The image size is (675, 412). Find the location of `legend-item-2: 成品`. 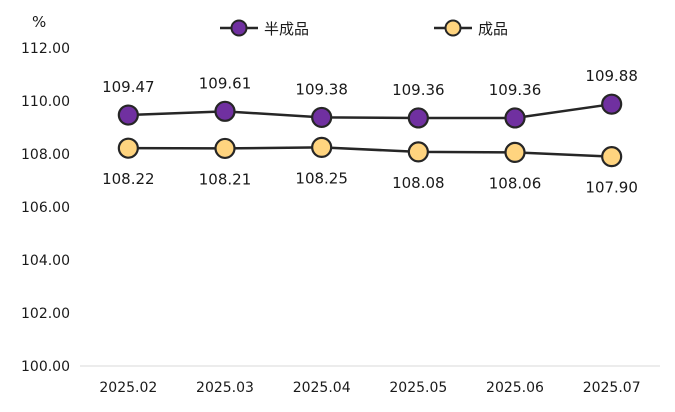

legend-item-2: 成品 is located at coordinates (471, 28).